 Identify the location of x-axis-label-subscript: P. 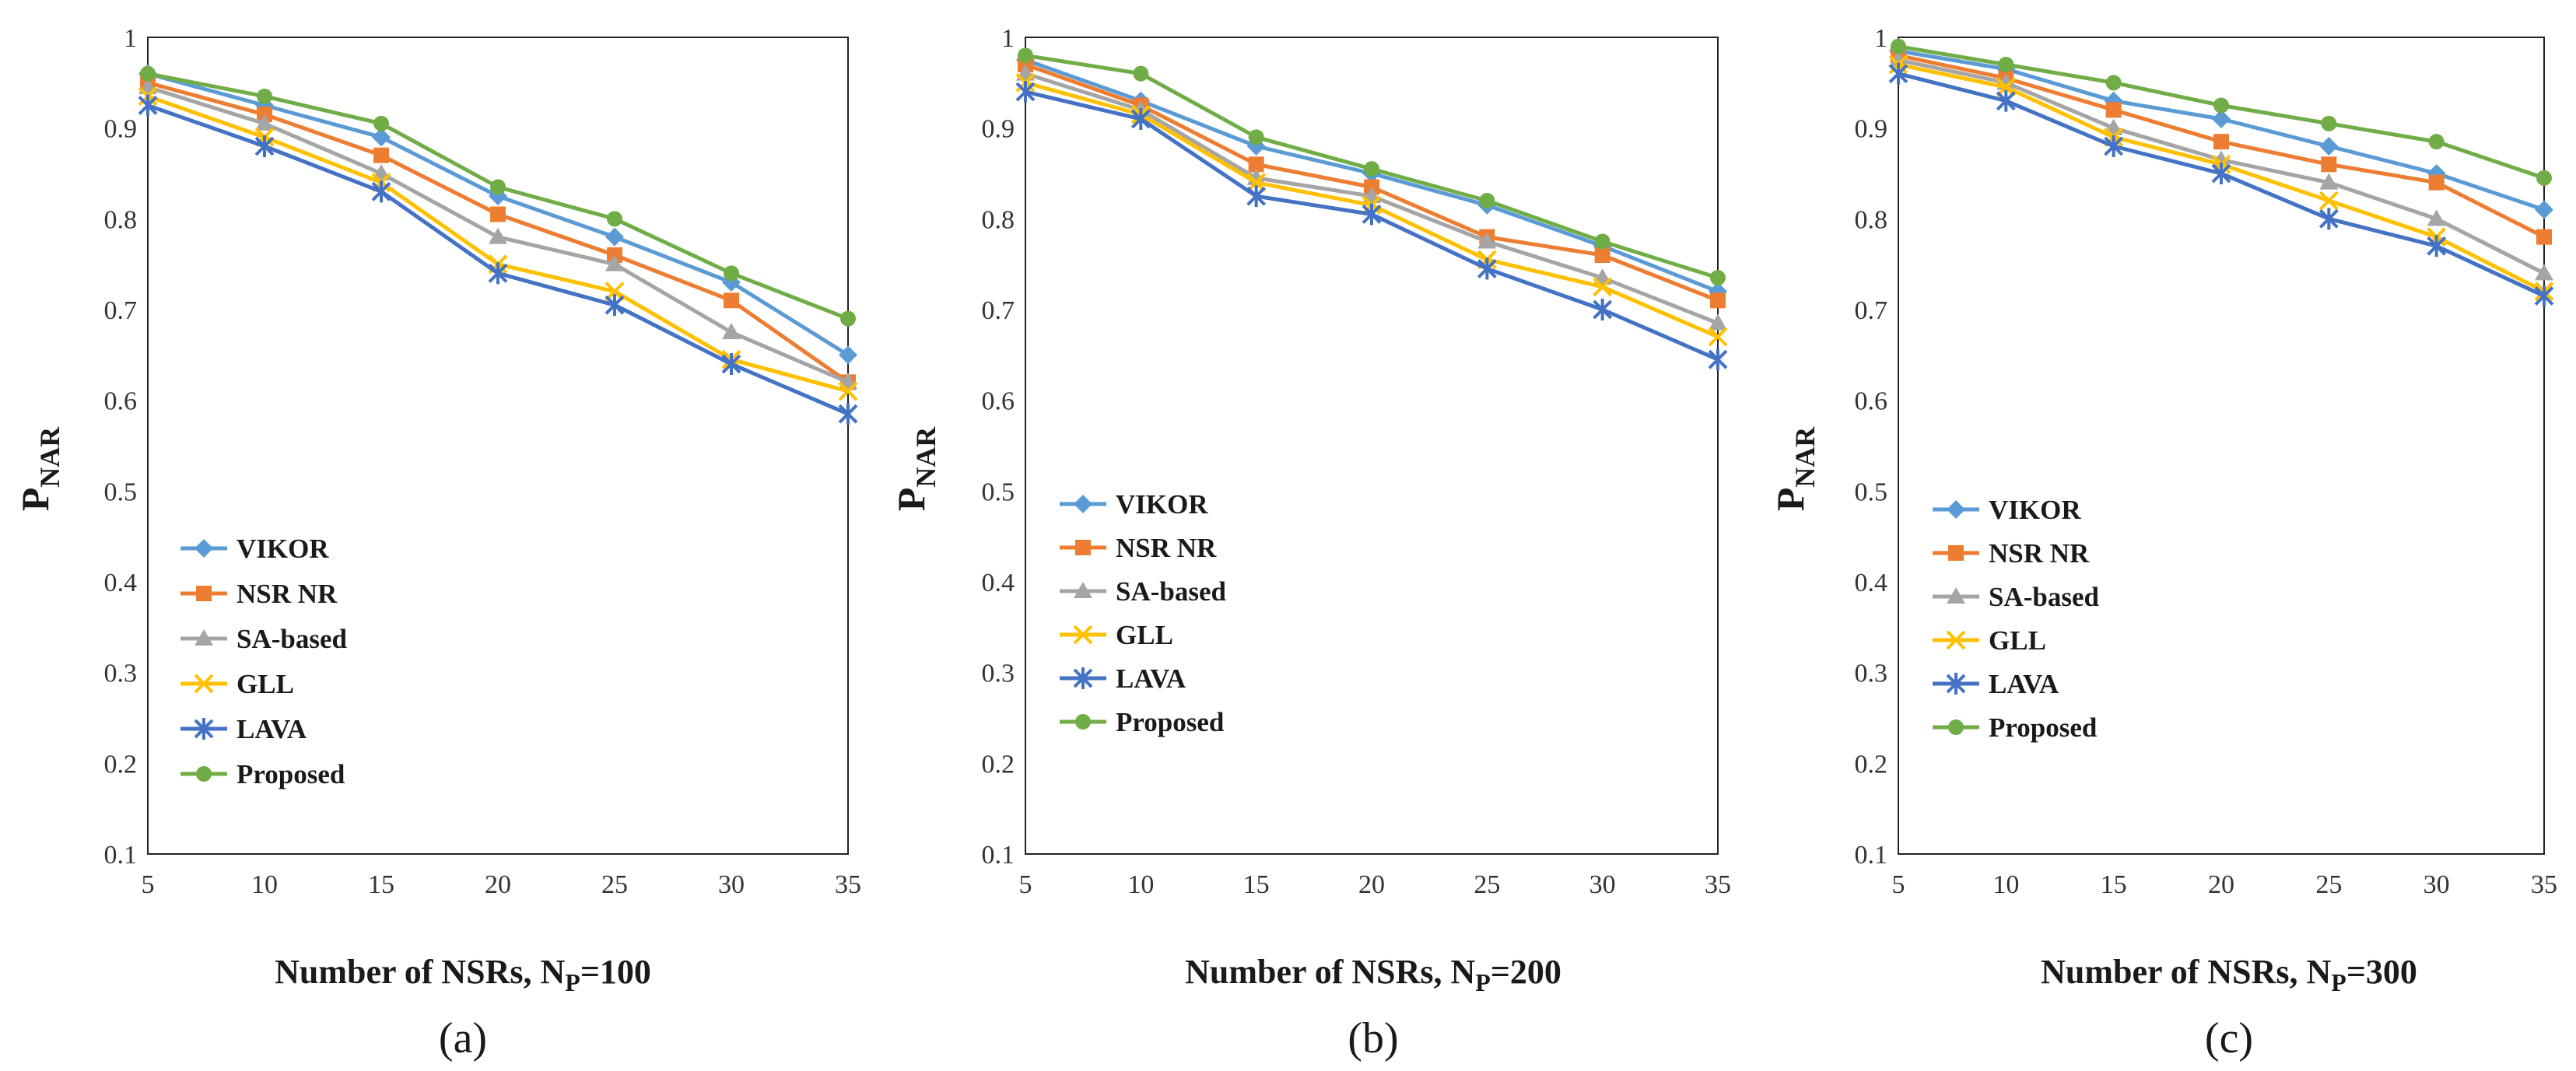
(2338, 982).